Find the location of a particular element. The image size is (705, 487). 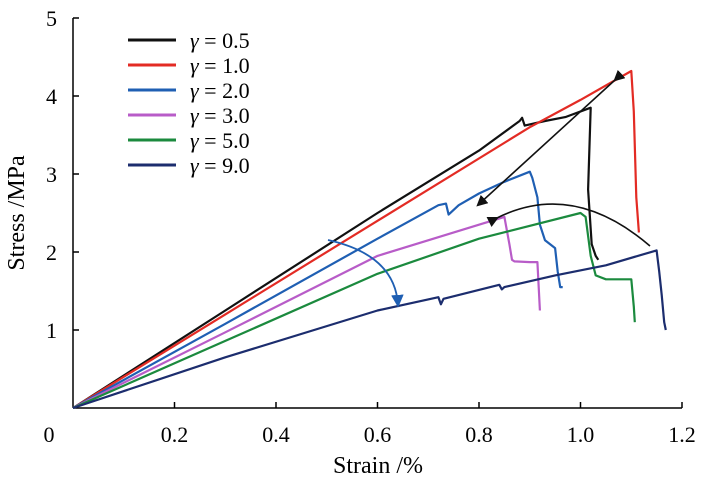

x-tick-label: 0.4 is located at coordinates (276, 434).